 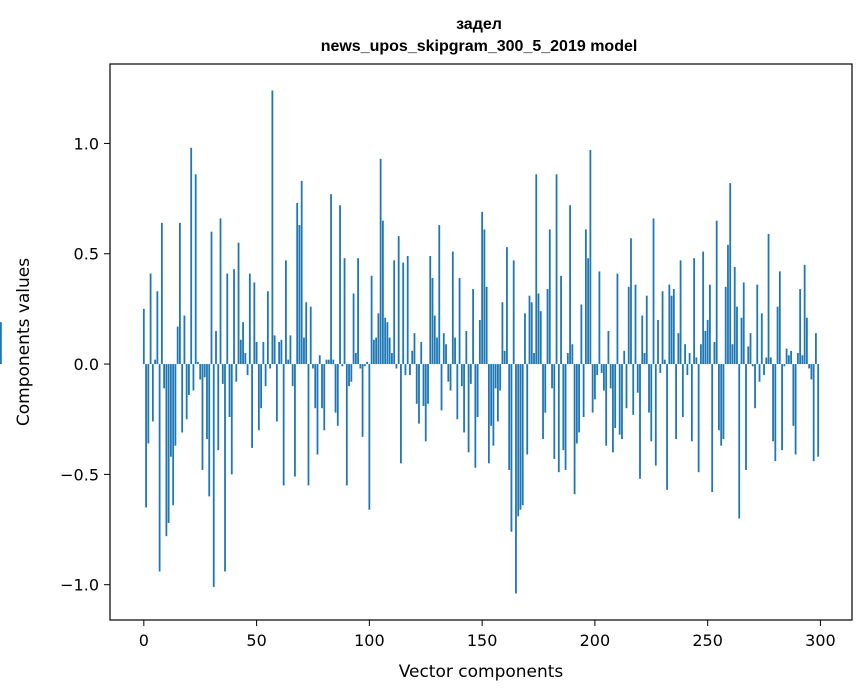 I want to click on y-tick-label: 0.0, so click(x=86, y=364).